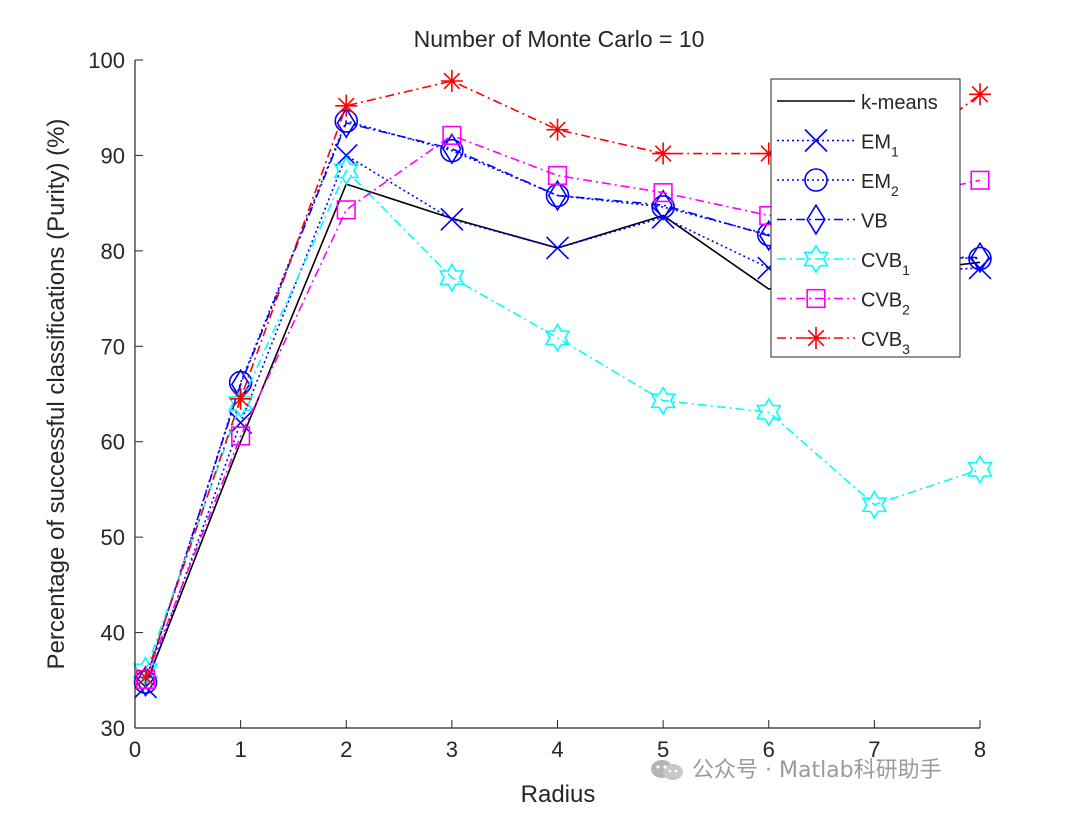 The image size is (1080, 814). What do you see at coordinates (843, 303) in the screenshot?
I see `legend-entry: CVB2` at bounding box center [843, 303].